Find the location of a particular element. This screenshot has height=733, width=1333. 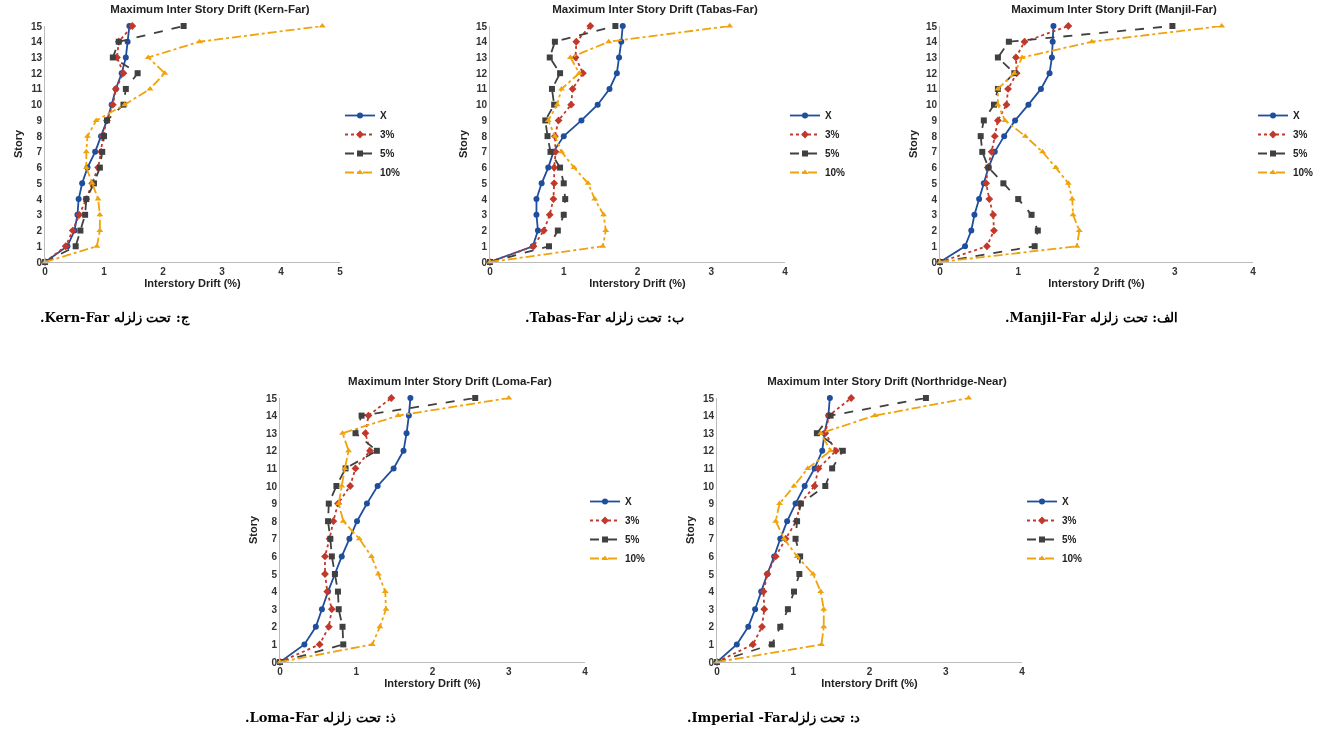

text: الف: تحت زلزله Manjil-Far. is located at coordinates (1091, 317).